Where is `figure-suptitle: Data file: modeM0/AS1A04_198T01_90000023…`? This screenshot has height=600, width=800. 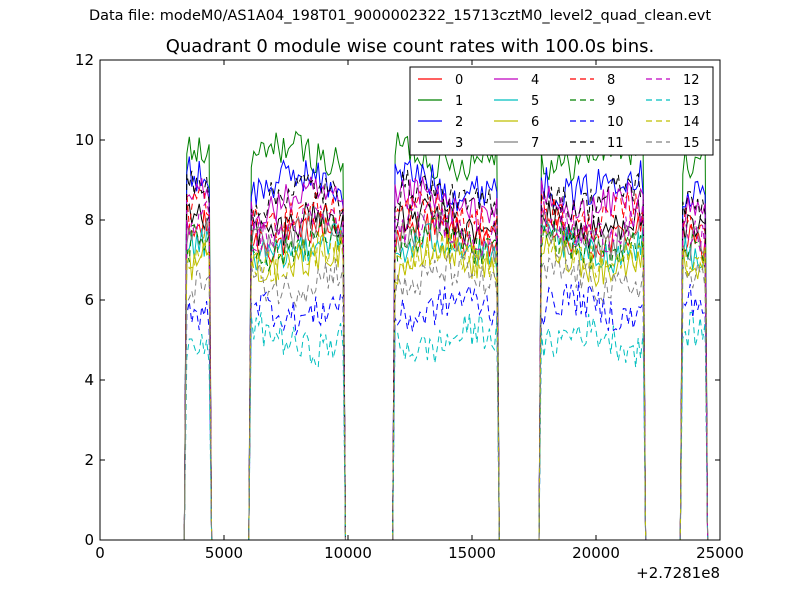
figure-suptitle: Data file: modeM0/AS1A04_198T01_90000023… is located at coordinates (400, 16).